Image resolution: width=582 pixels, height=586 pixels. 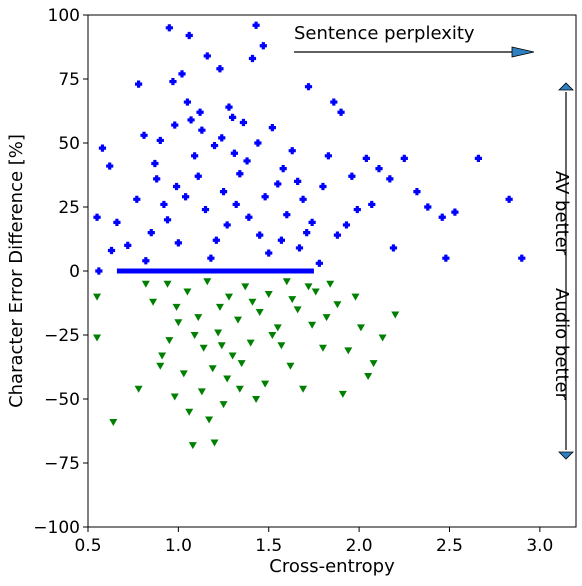 What do you see at coordinates (449, 546) in the screenshot?
I see `x-tick-label: 2.5` at bounding box center [449, 546].